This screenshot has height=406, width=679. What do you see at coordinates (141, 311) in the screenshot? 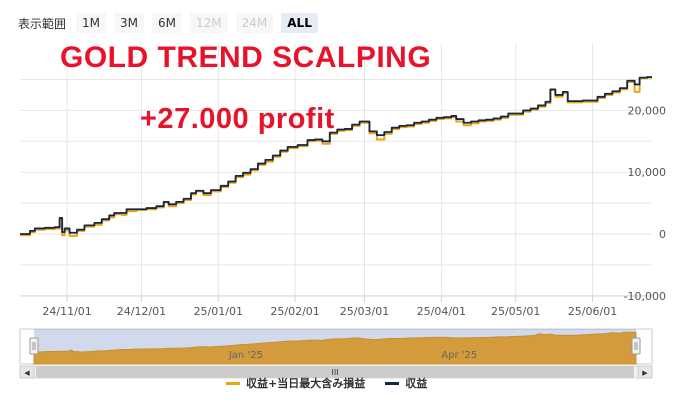
I see `x-tick-label: 24/12/01` at bounding box center [141, 311].